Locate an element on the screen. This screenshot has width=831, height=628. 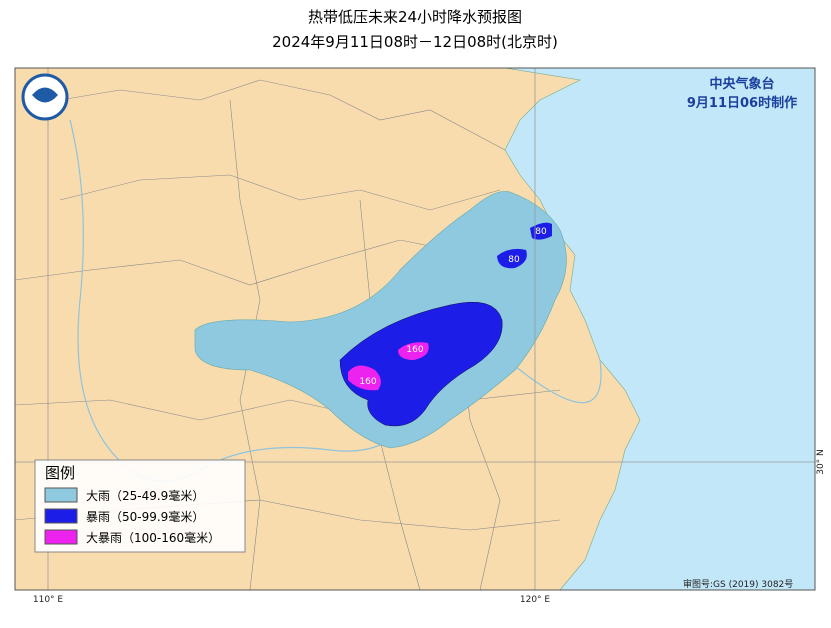
title-line2: 2024年9月11日08时－12日08时(北京时) is located at coordinates (415, 42).